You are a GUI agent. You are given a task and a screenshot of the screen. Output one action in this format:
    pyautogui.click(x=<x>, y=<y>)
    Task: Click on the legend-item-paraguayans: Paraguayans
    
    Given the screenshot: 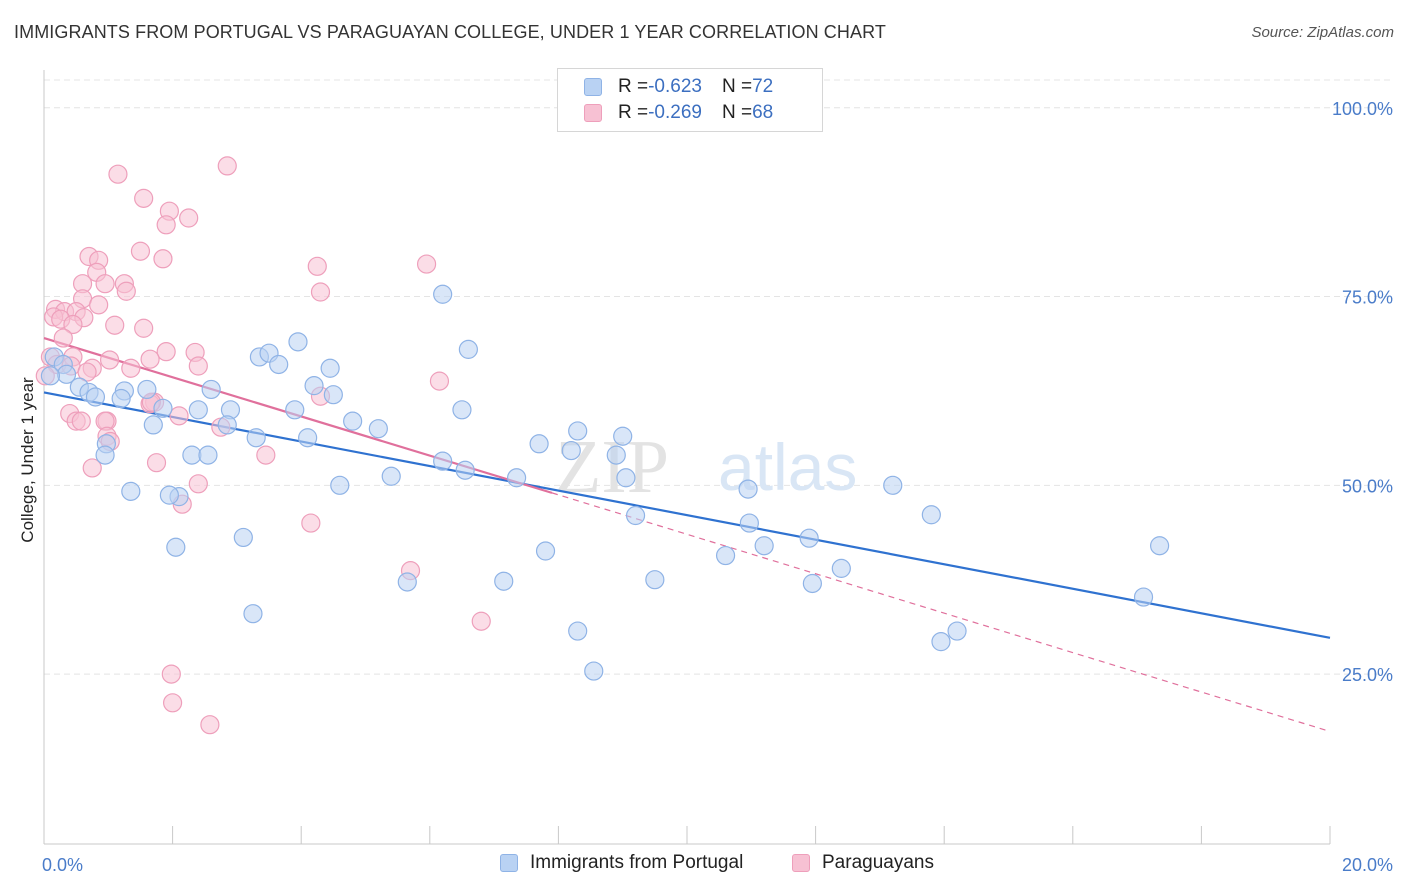 What is the action you would take?
    pyautogui.click(x=863, y=863)
    